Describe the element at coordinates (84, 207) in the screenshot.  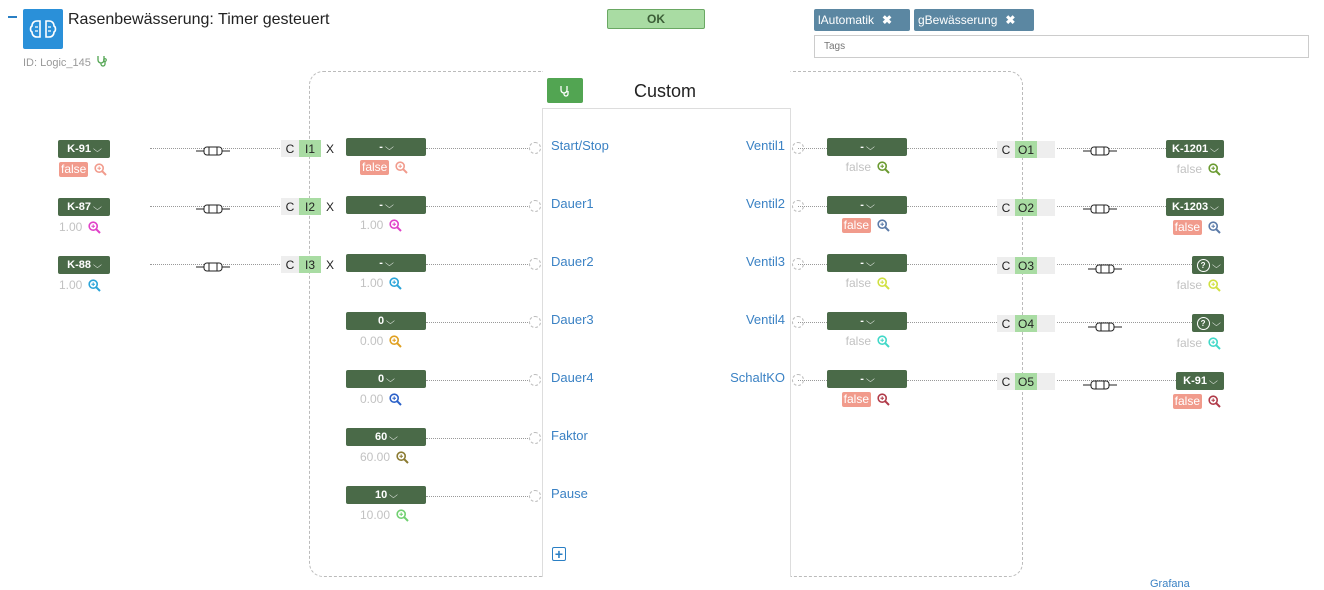
I see `value-select: K-87 ⌵` at that location.